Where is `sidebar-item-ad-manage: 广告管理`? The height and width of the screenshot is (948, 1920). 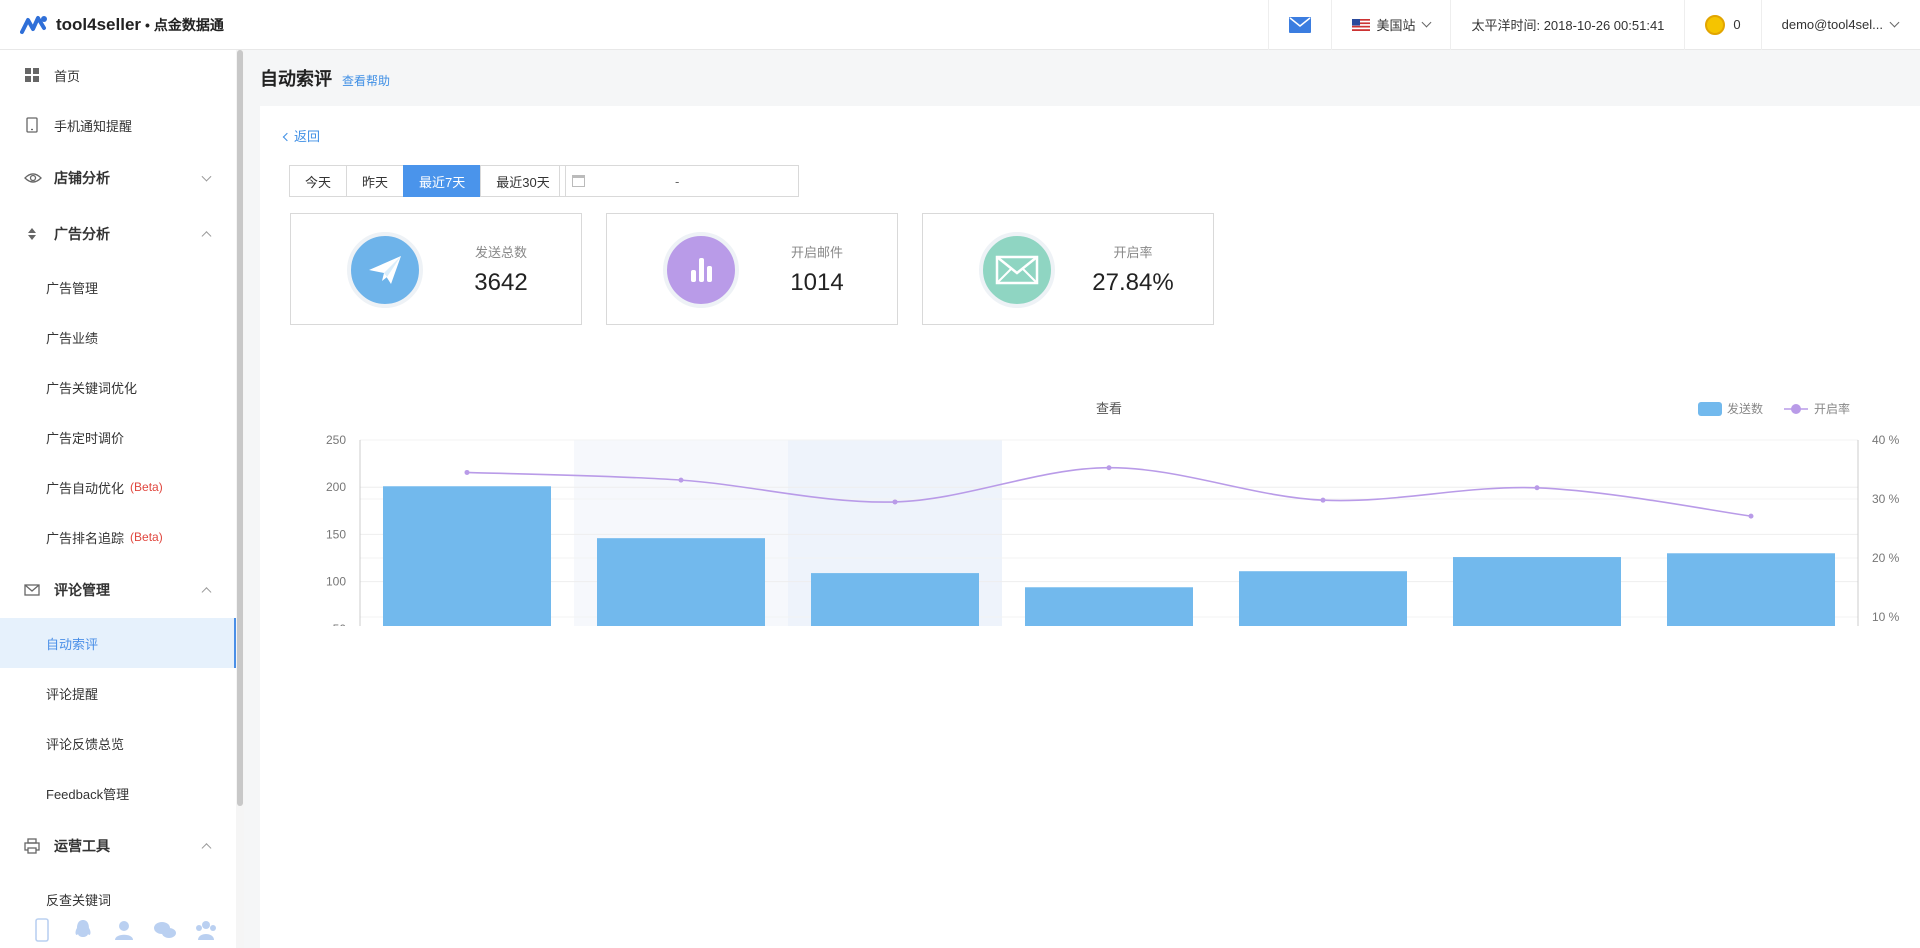 sidebar-item-ad-manage: 广告管理 is located at coordinates (118, 287).